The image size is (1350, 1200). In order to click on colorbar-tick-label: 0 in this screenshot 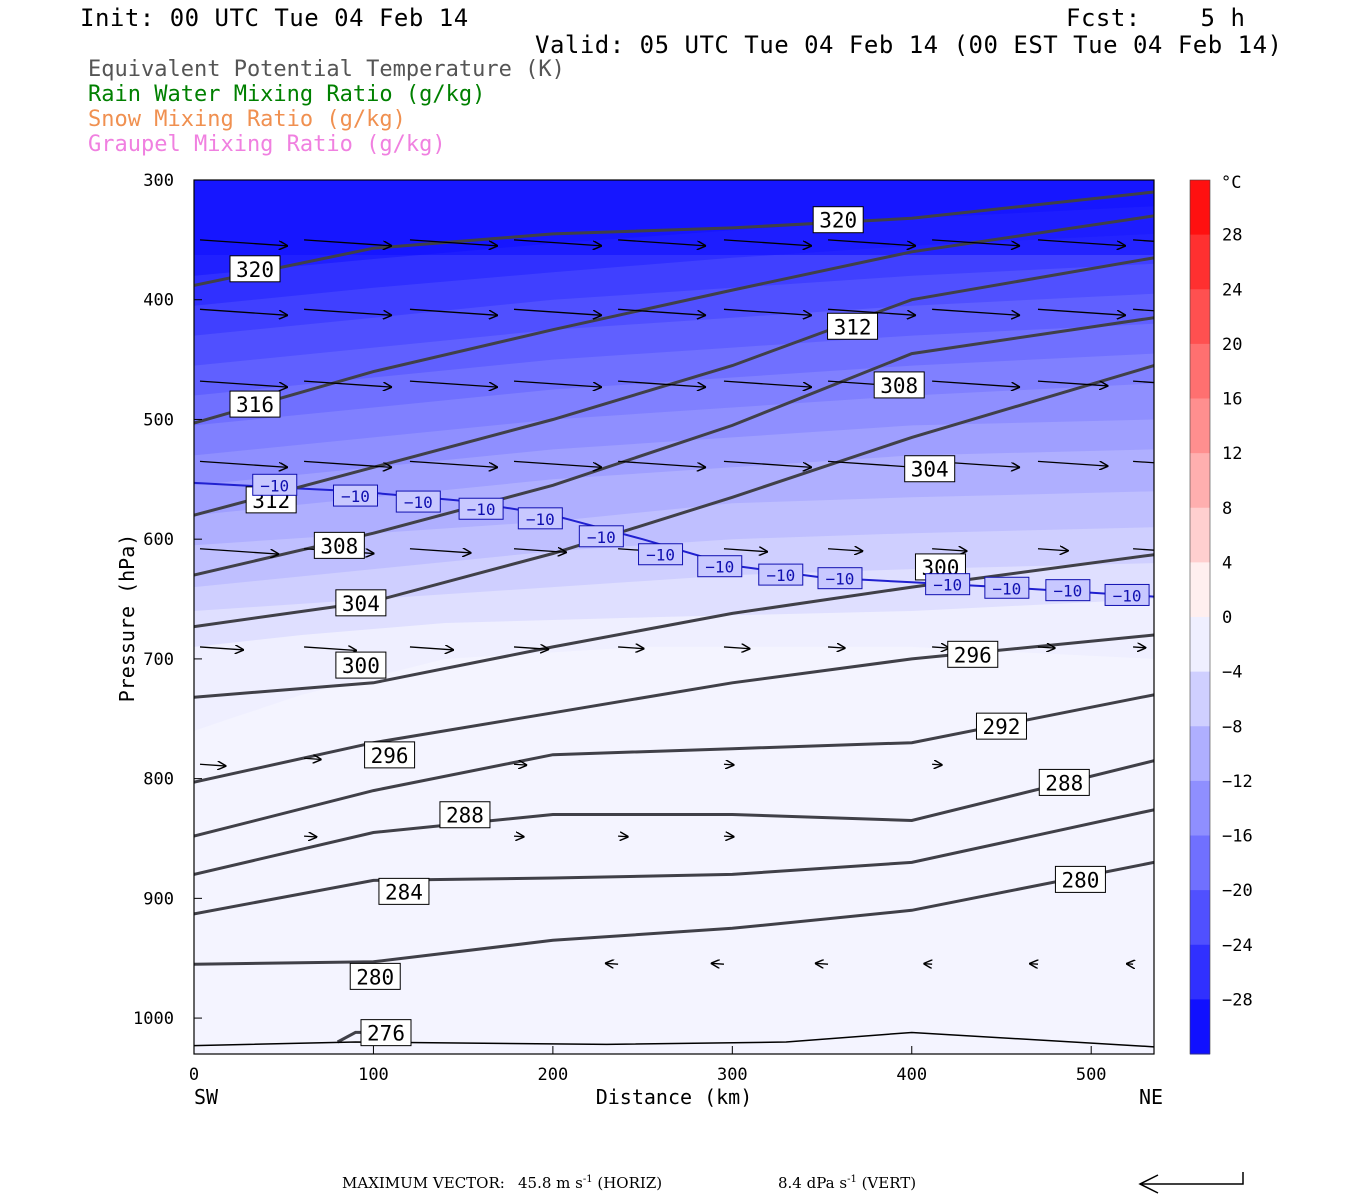, I will do `click(1227, 618)`.